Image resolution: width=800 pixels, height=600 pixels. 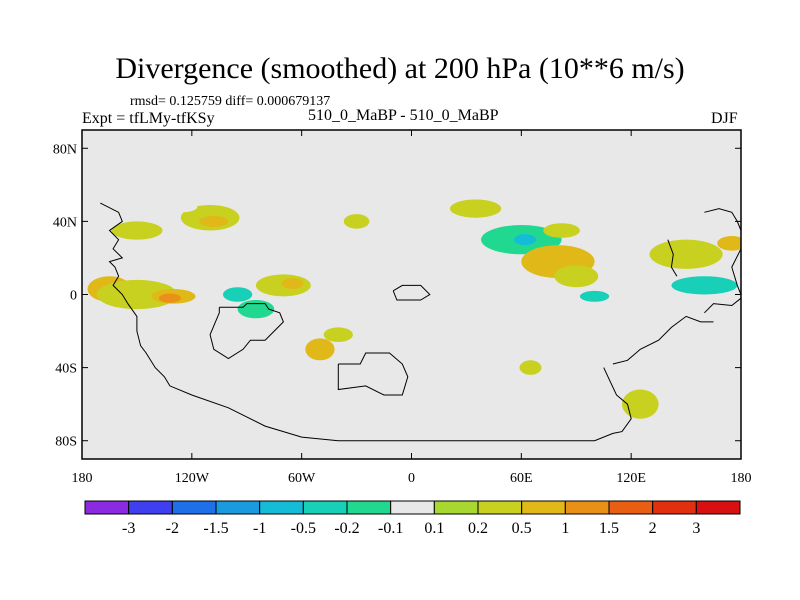 I want to click on y-tick-label: 40N, so click(x=65, y=222).